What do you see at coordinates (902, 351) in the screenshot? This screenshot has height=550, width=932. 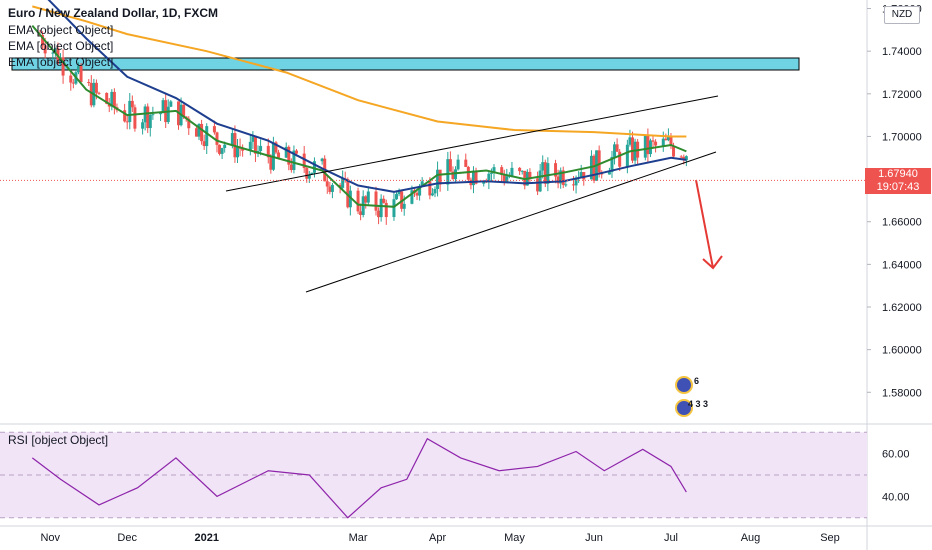 I see `price-tick-label: 1.60000` at bounding box center [902, 351].